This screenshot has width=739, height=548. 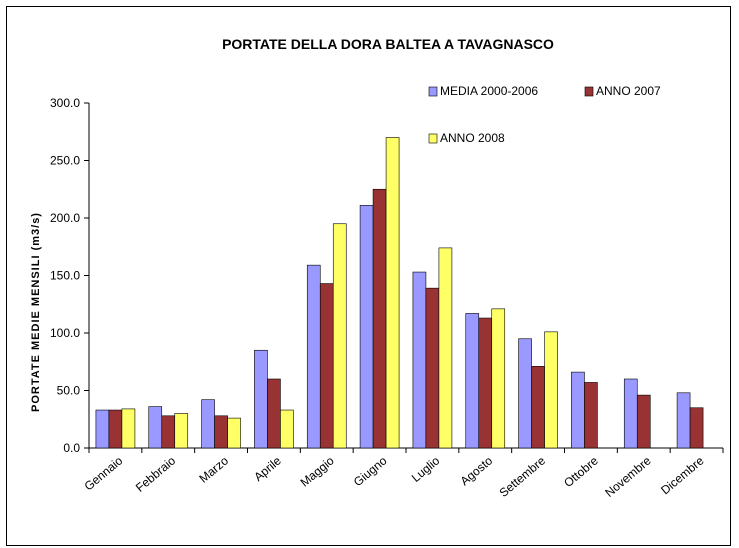 What do you see at coordinates (156, 473) in the screenshot?
I see `x-tick-label: Febbraio` at bounding box center [156, 473].